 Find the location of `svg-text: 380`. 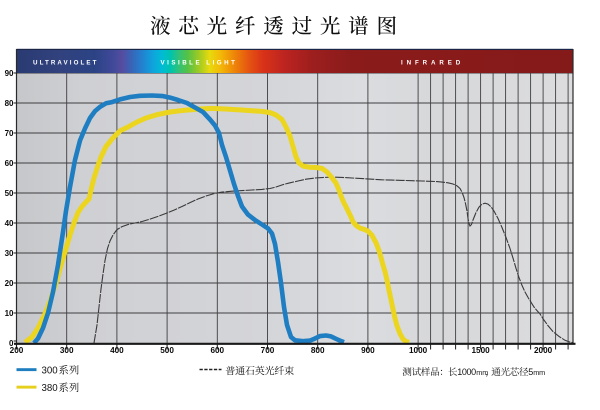

svg-text: 380 is located at coordinates (50, 388).